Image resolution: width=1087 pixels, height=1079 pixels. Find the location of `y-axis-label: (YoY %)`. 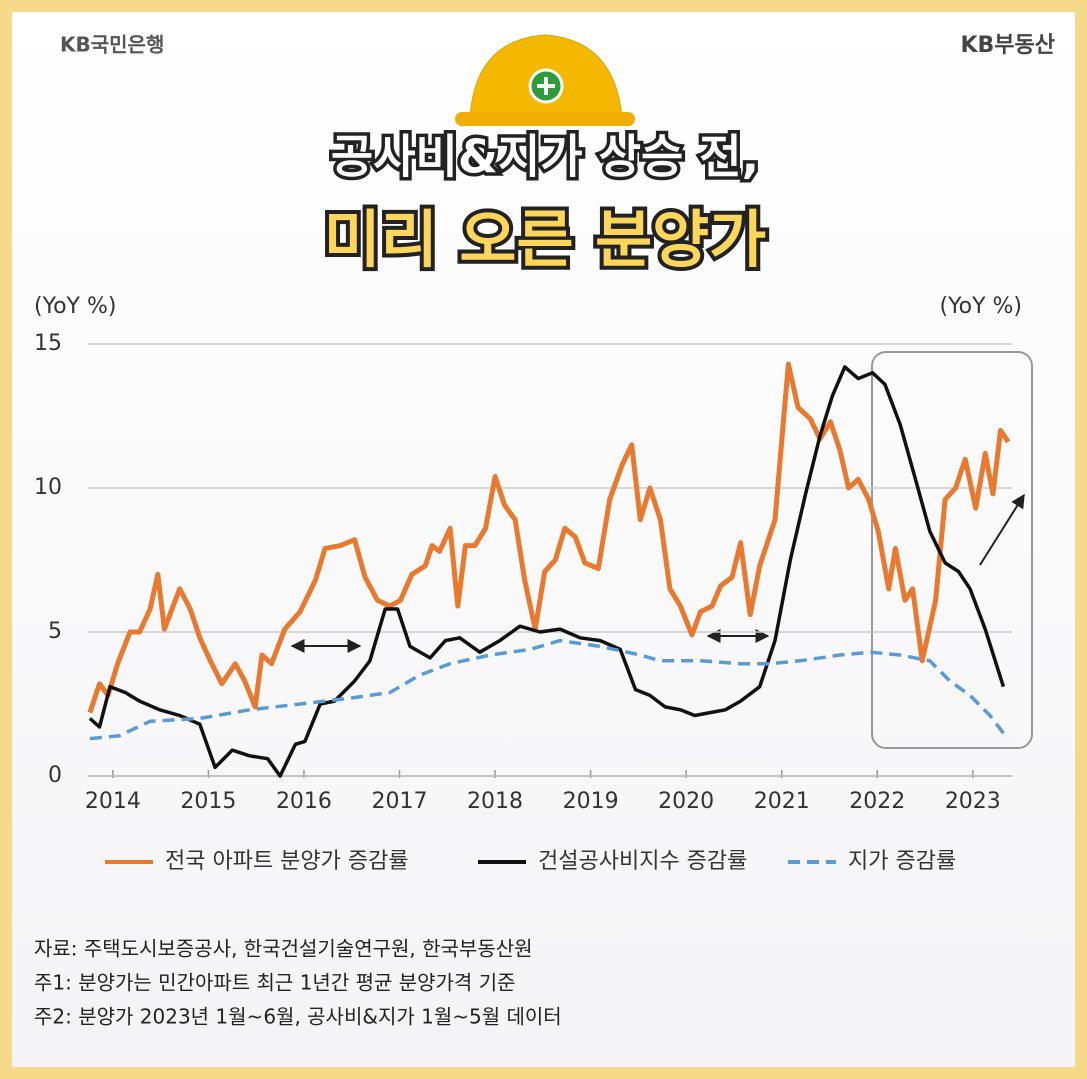

y-axis-label: (YoY %) is located at coordinates (75, 306).